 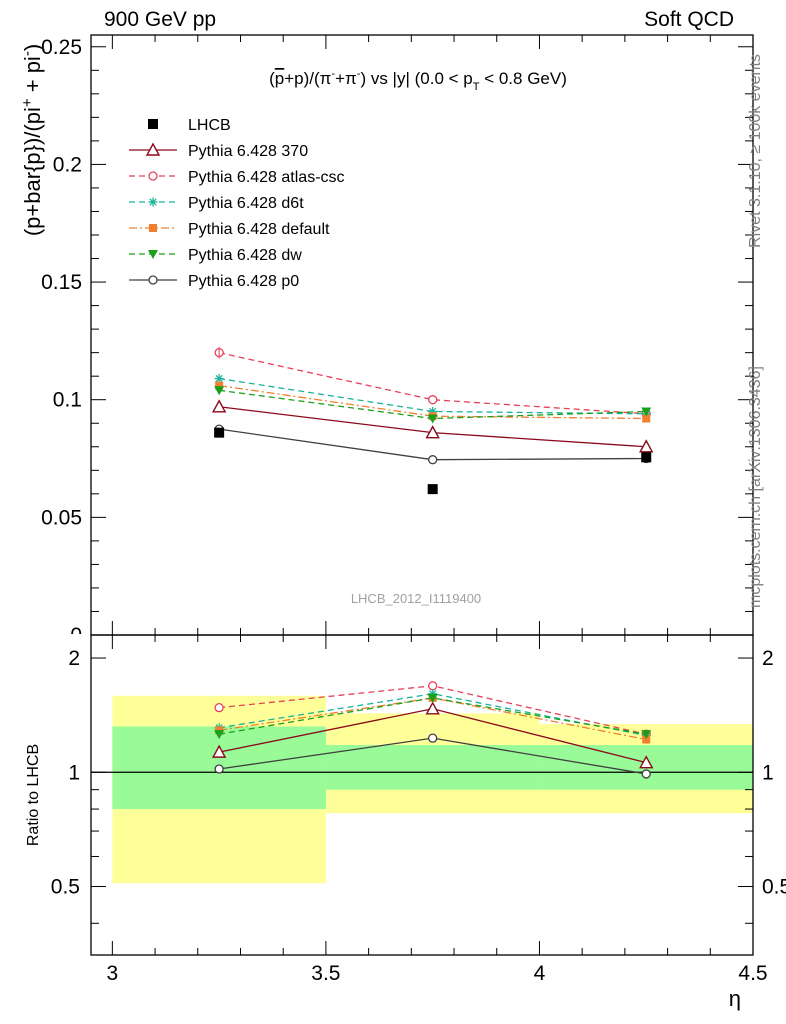 I want to click on legend-label: Pythia 6.428 d6t, so click(x=246, y=203).